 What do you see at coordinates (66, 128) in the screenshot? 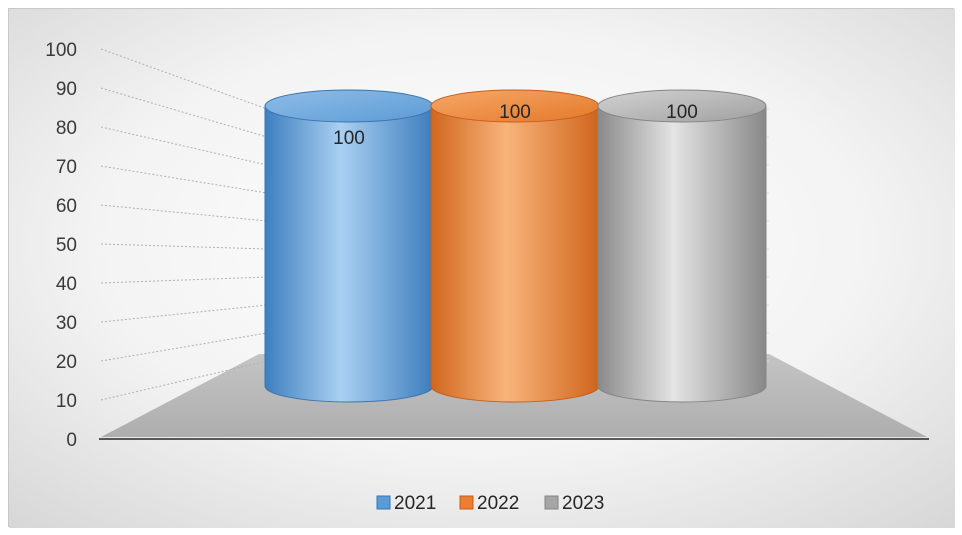
I see `y-tick-label: 80` at bounding box center [66, 128].